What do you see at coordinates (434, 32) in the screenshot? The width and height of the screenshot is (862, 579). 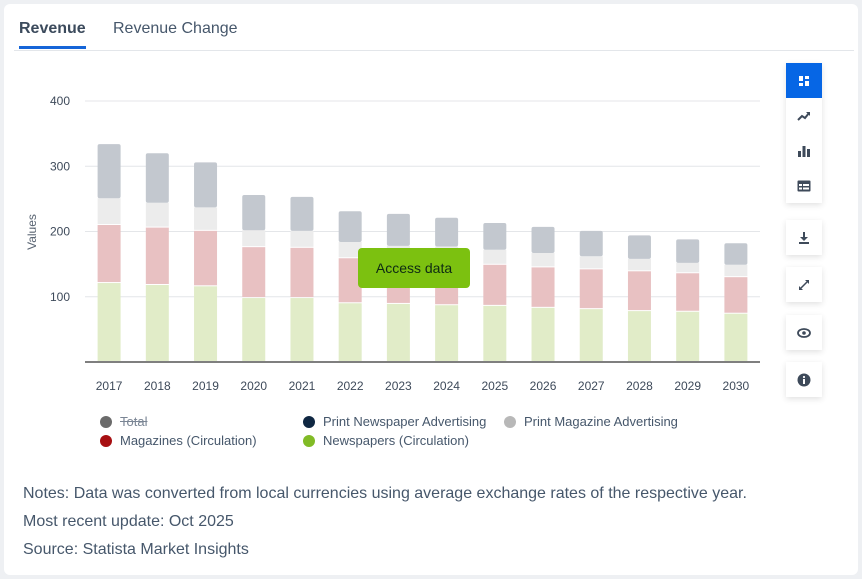 I see `tab-bar: Revenue Revenue Change` at bounding box center [434, 32].